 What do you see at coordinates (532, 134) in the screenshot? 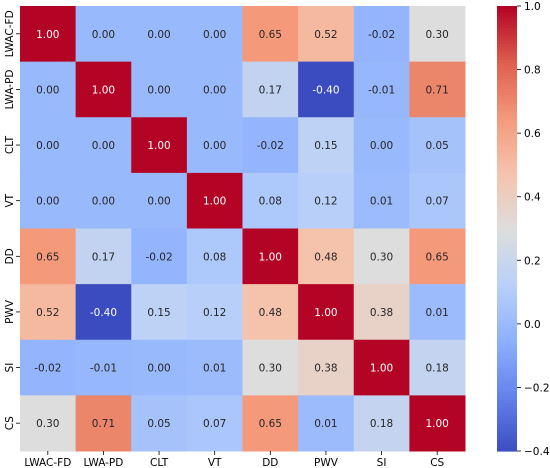
I see `colorbar-tick-label: 0.6` at bounding box center [532, 134].